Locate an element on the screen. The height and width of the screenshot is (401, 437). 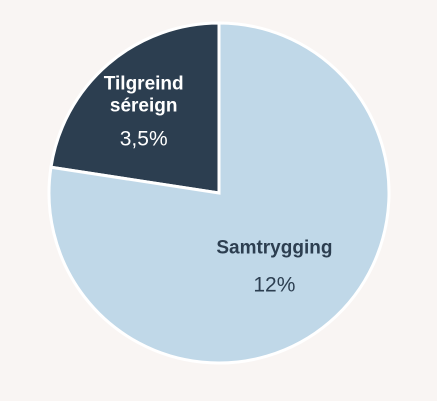
slice-0-name-line-1: séreign is located at coordinates (144, 105).